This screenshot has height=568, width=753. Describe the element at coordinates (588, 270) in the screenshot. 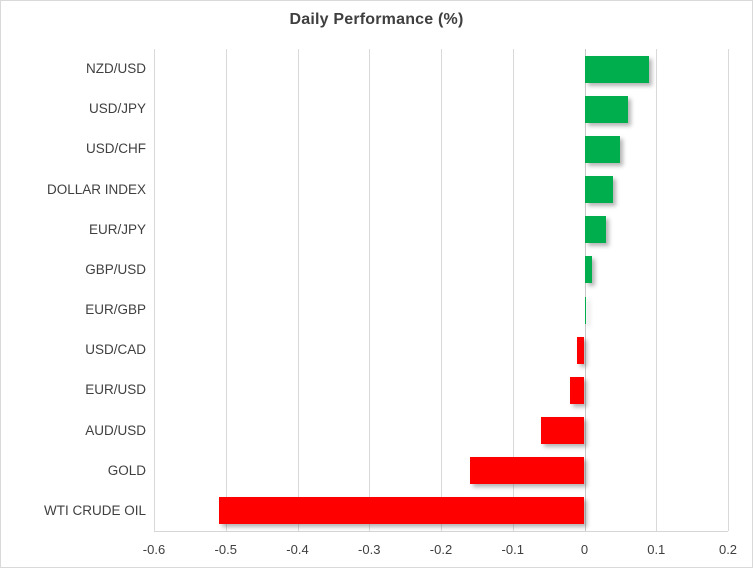

I see `bar-gbp-usd` at that location.